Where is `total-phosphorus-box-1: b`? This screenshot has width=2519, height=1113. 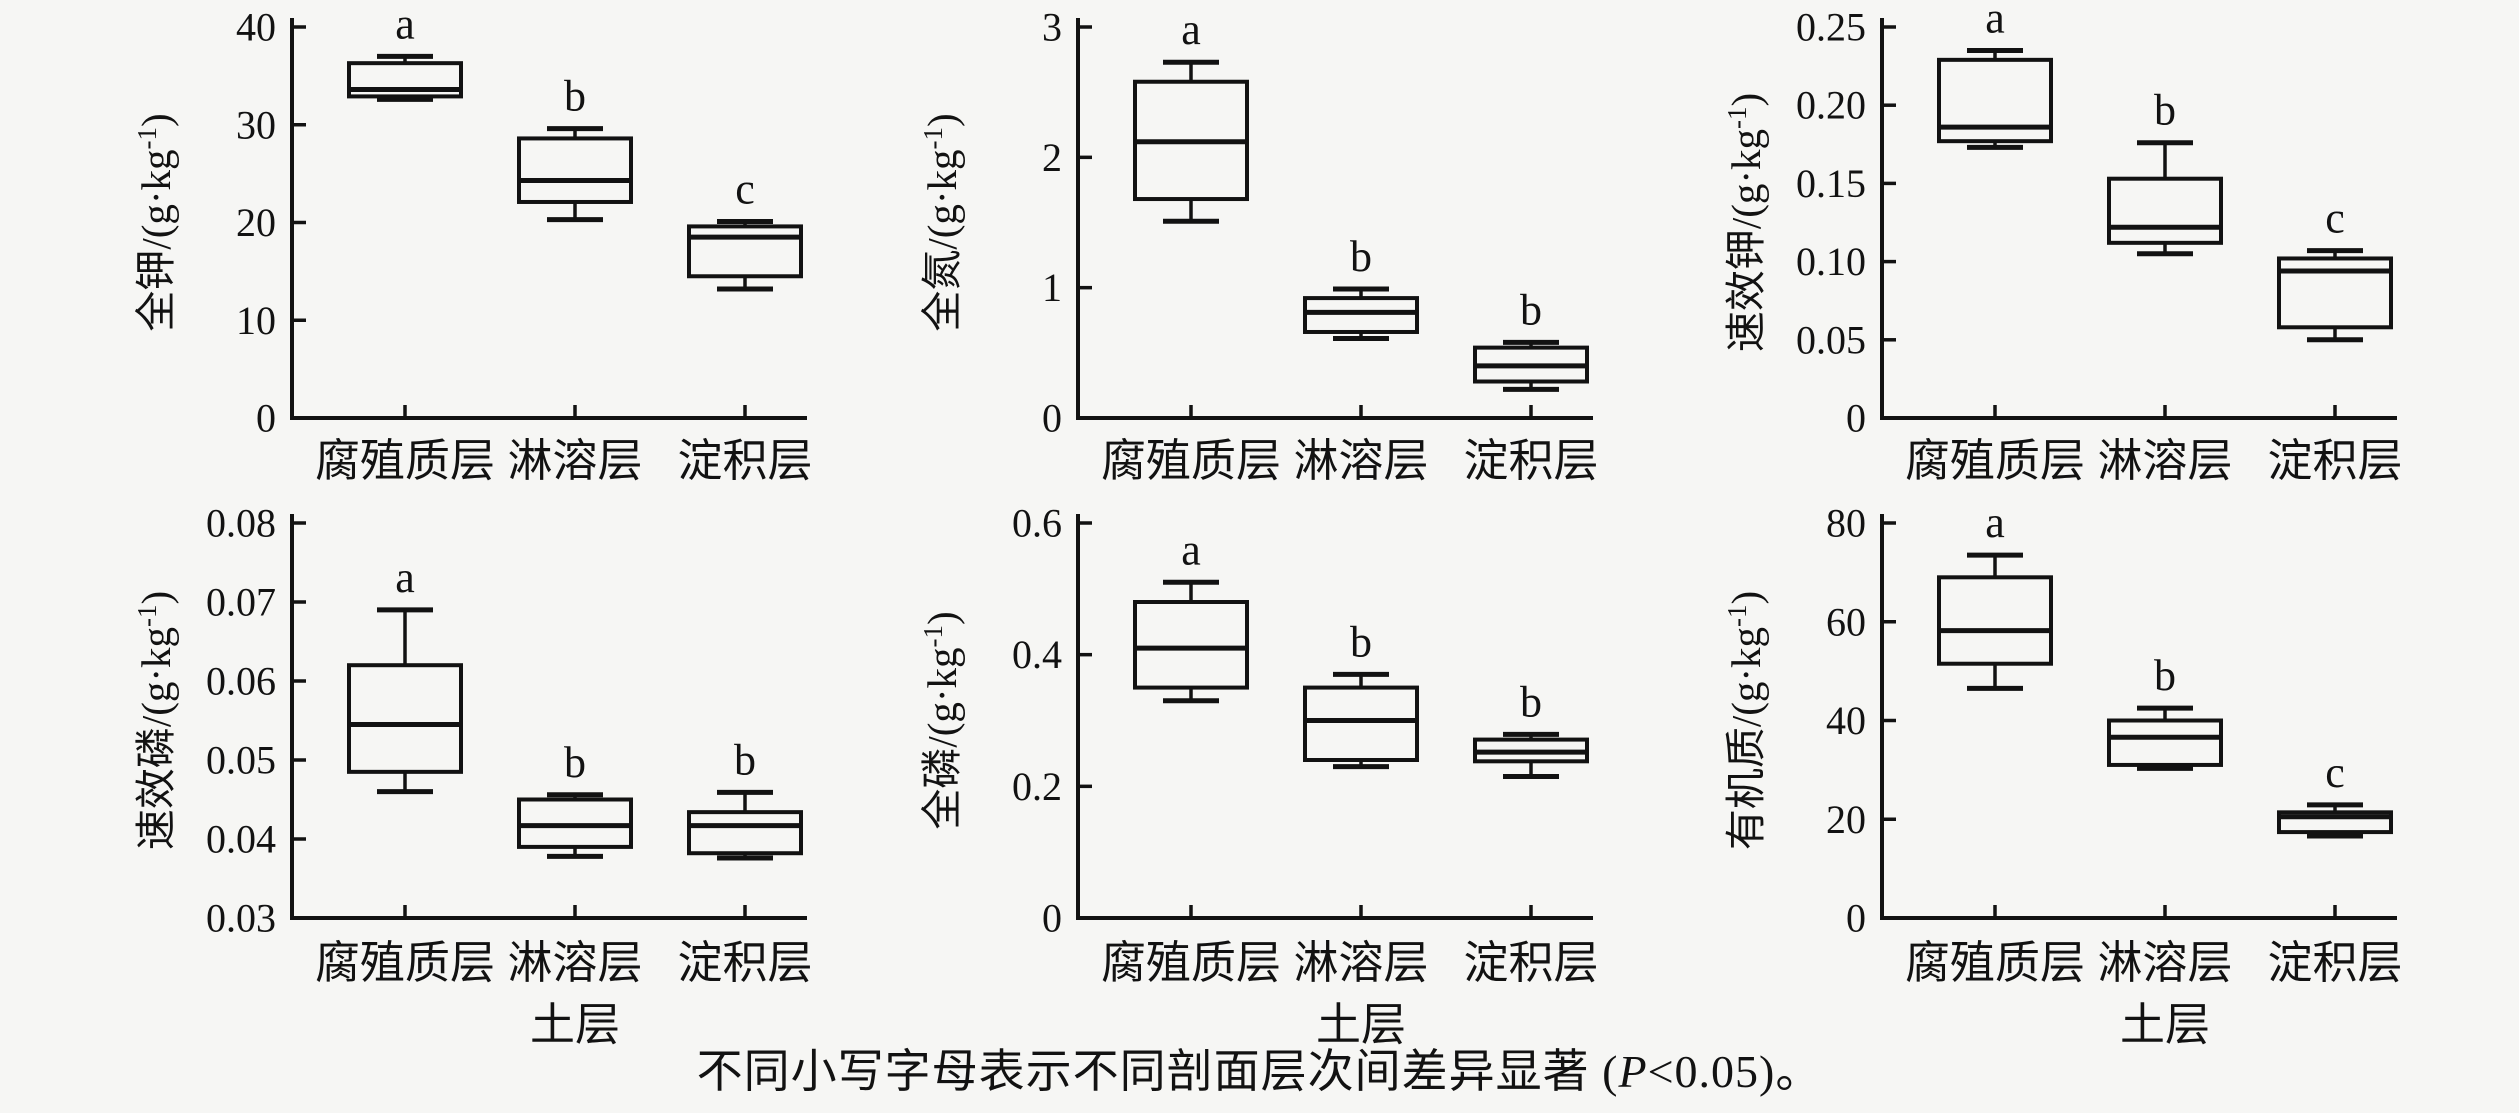 total-phosphorus-box-1: b is located at coordinates (1361, 693).